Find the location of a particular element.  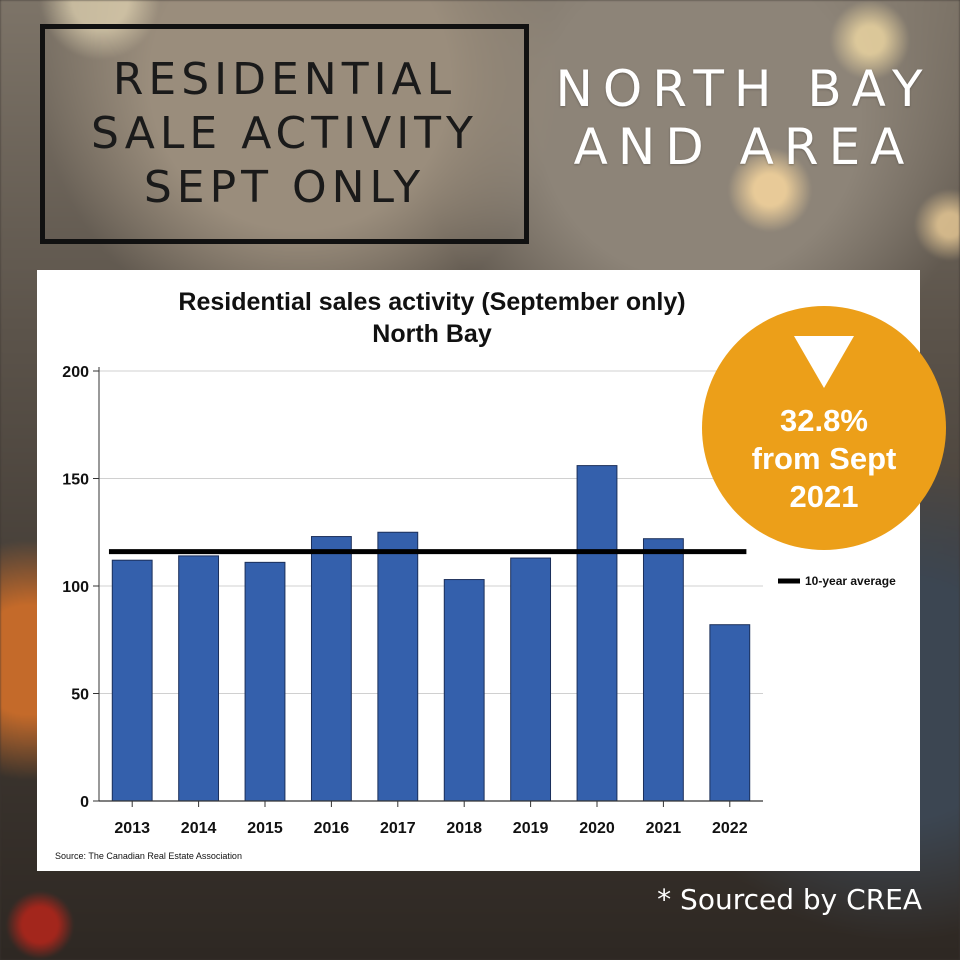

bar-2015 is located at coordinates (265, 681).